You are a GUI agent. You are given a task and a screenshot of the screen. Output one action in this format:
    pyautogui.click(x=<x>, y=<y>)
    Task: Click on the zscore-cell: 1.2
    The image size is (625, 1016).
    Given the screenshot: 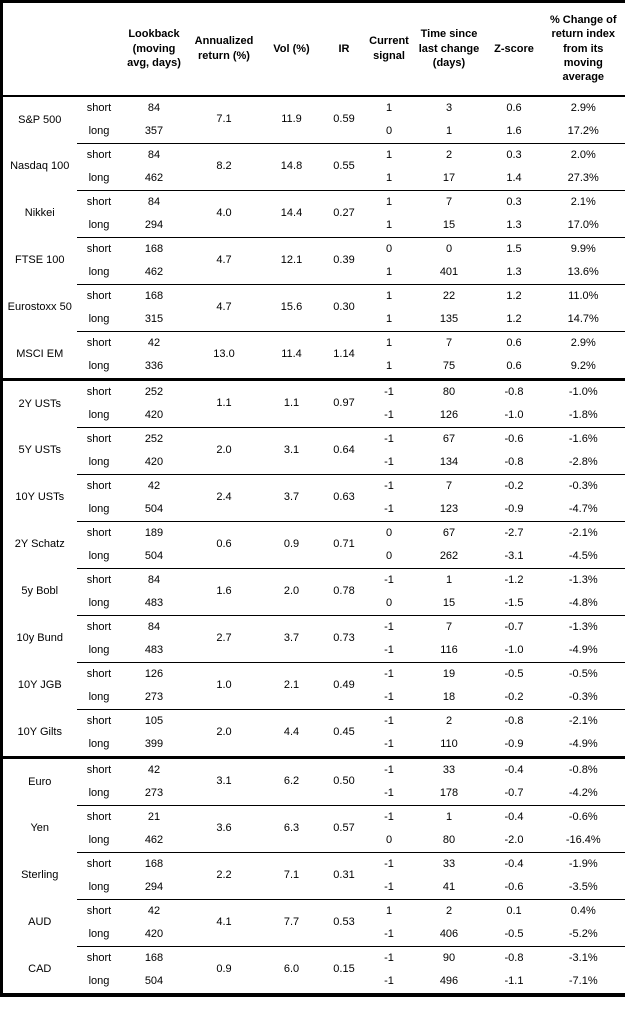 What is the action you would take?
    pyautogui.click(x=514, y=318)
    